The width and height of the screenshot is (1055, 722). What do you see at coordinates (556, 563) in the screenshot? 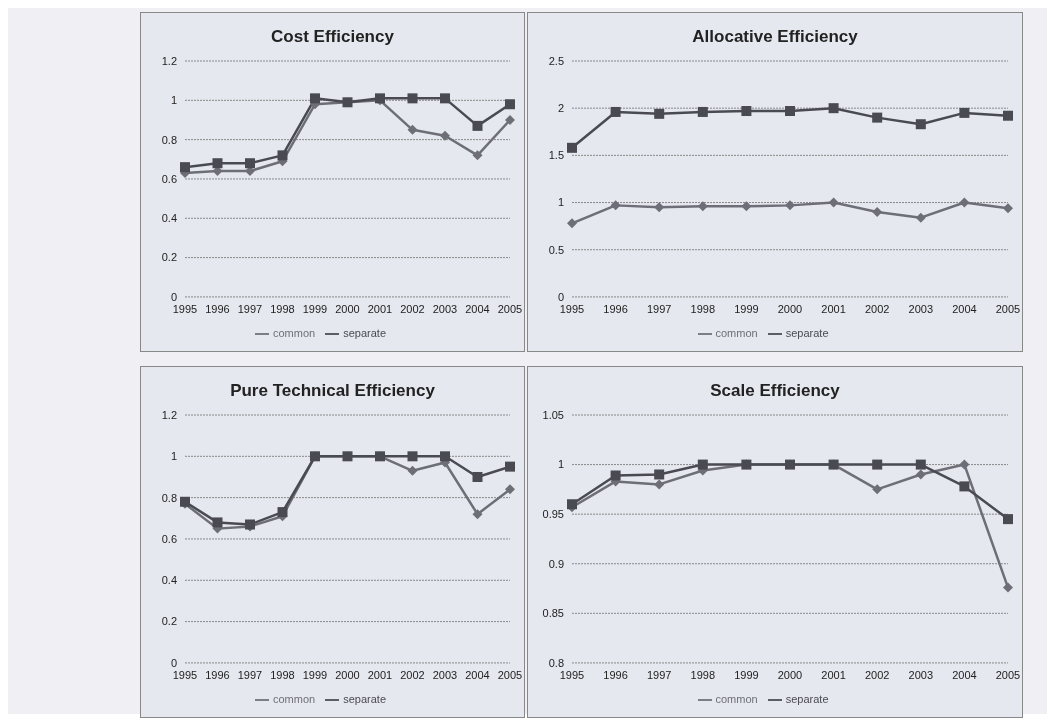
I see `y-tick-label: 0.9` at bounding box center [556, 563].